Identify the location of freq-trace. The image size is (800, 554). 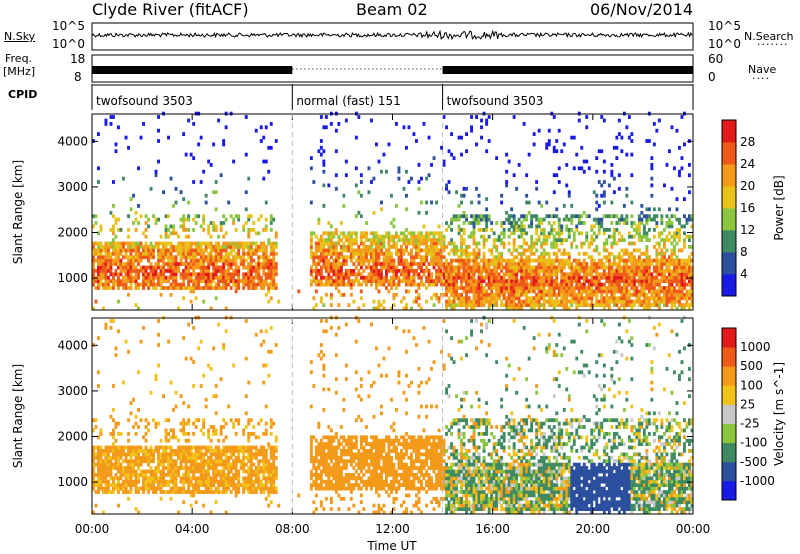
(392, 70).